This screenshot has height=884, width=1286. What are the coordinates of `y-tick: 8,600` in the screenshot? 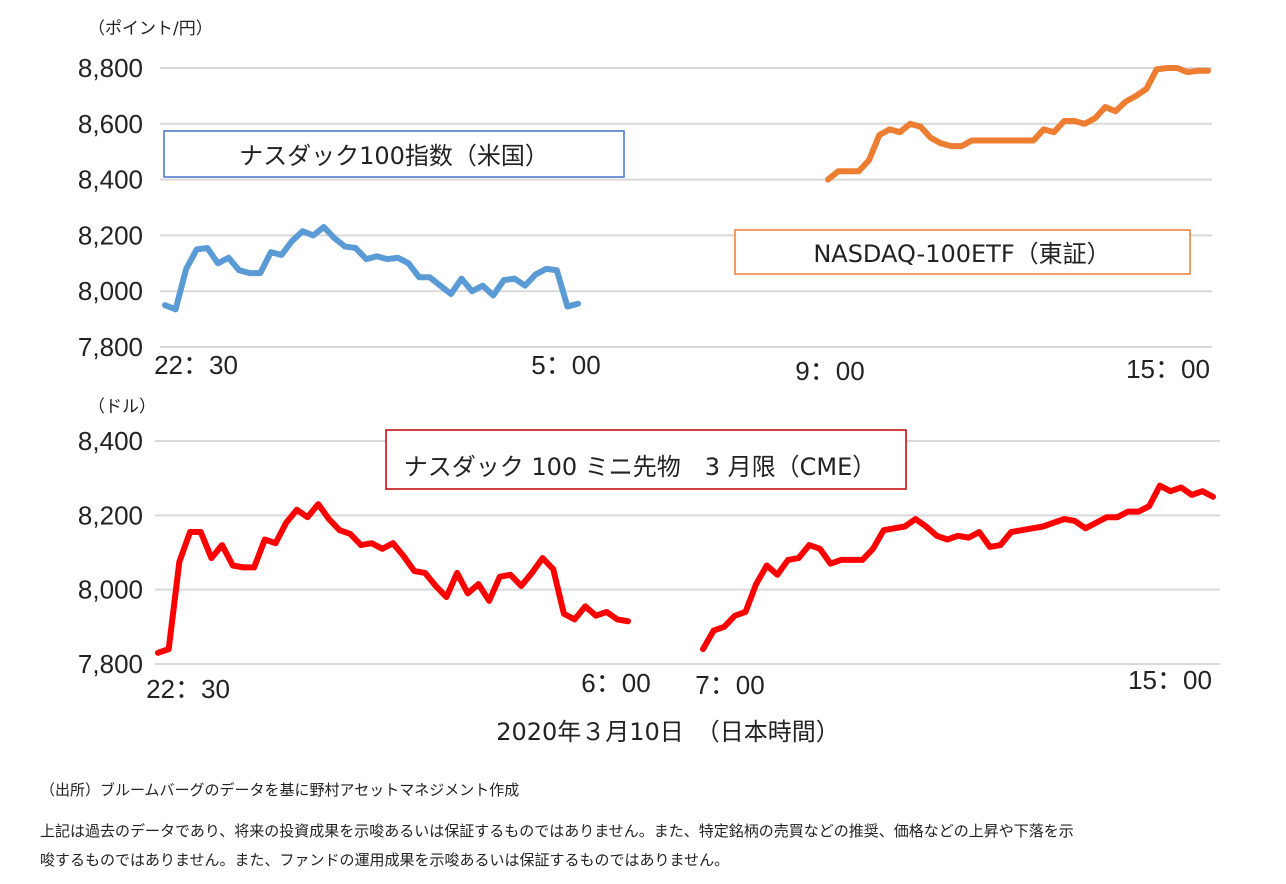 It's located at (110, 124).